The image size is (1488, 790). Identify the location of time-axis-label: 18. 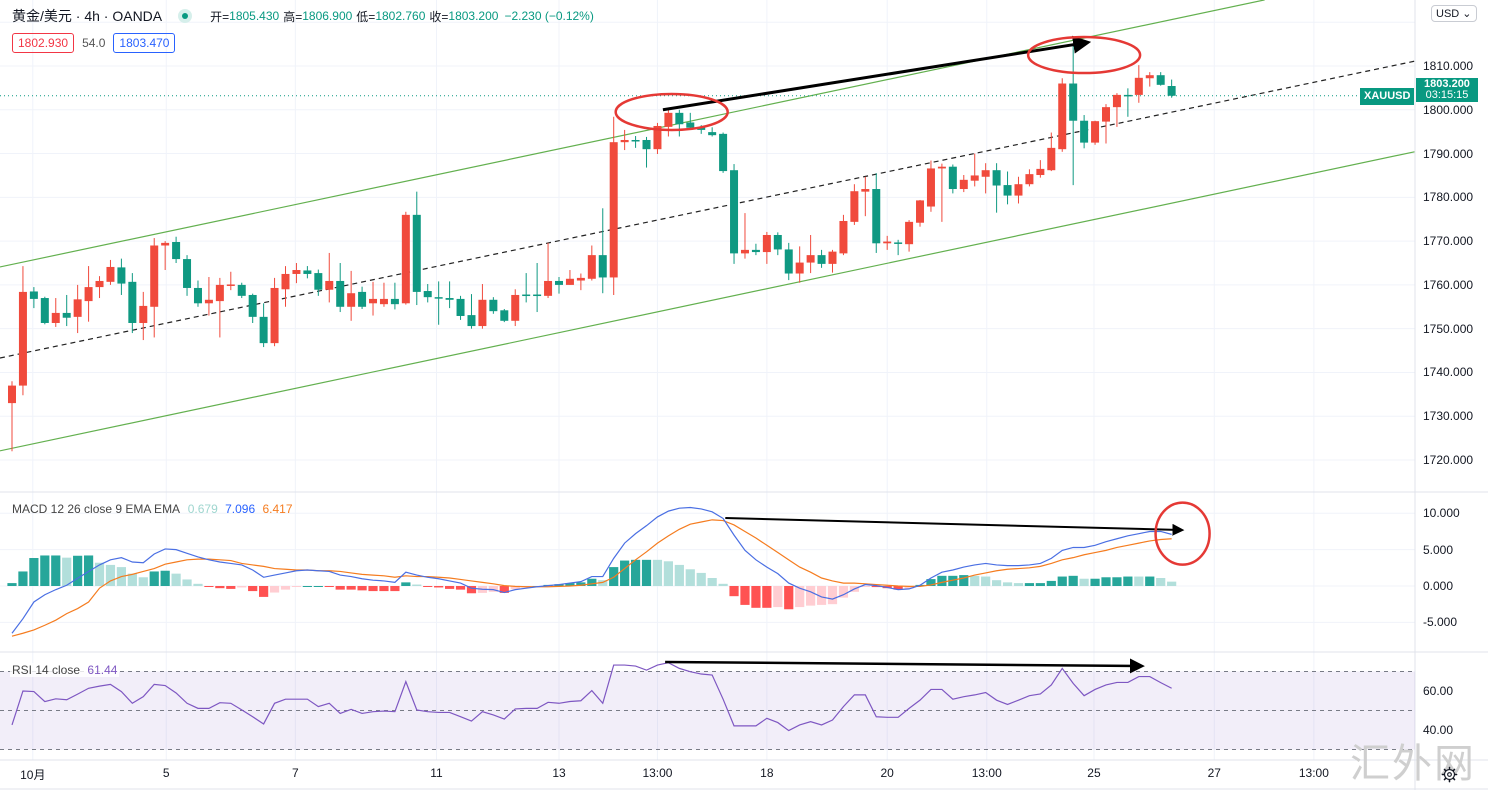
(767, 773).